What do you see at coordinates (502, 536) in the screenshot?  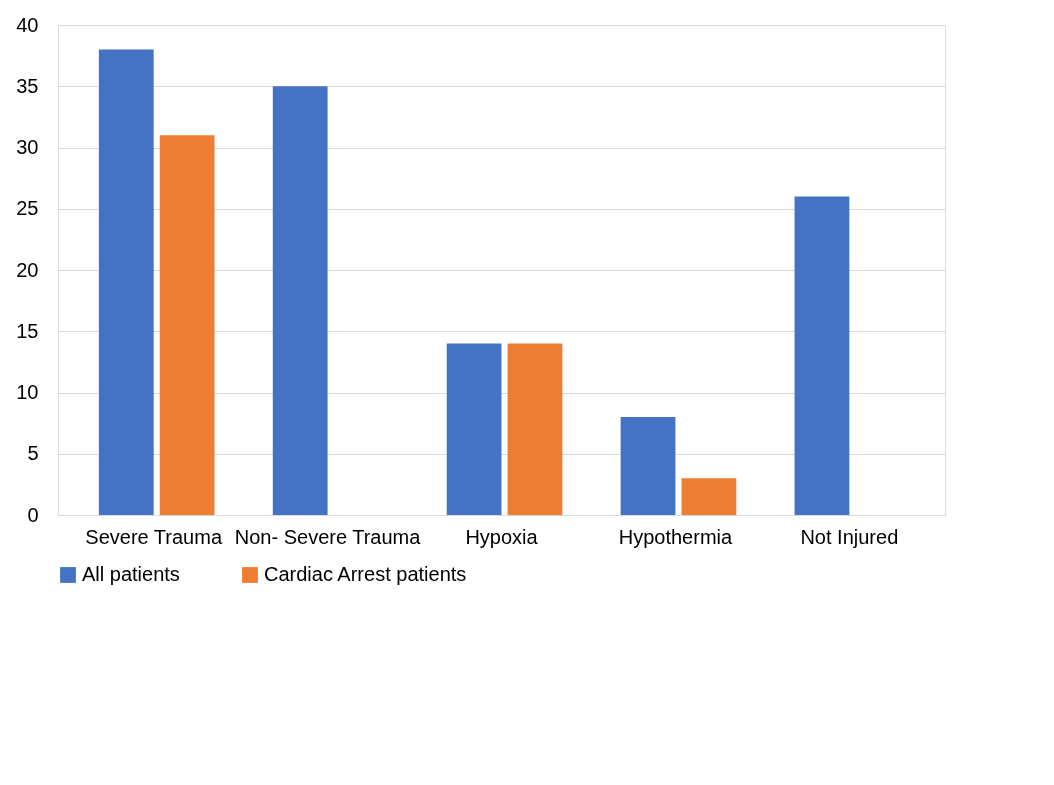 I see `x-tick-label: Hypoxia` at bounding box center [502, 536].